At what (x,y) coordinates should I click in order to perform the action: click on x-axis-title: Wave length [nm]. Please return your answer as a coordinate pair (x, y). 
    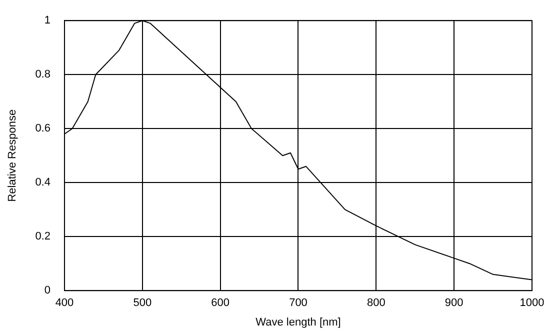
    Looking at the image, I should click on (298, 322).